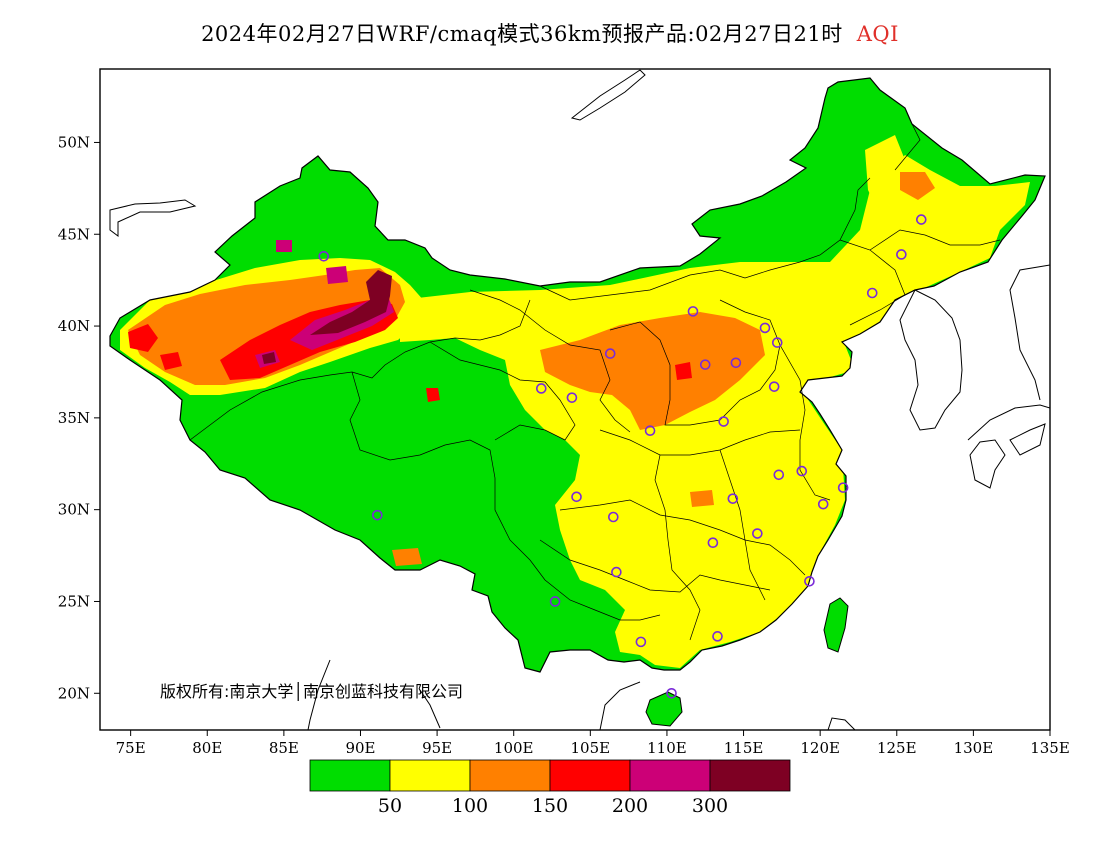 The width and height of the screenshot is (1100, 850). I want to click on province-boundary-east, so click(805, 422).